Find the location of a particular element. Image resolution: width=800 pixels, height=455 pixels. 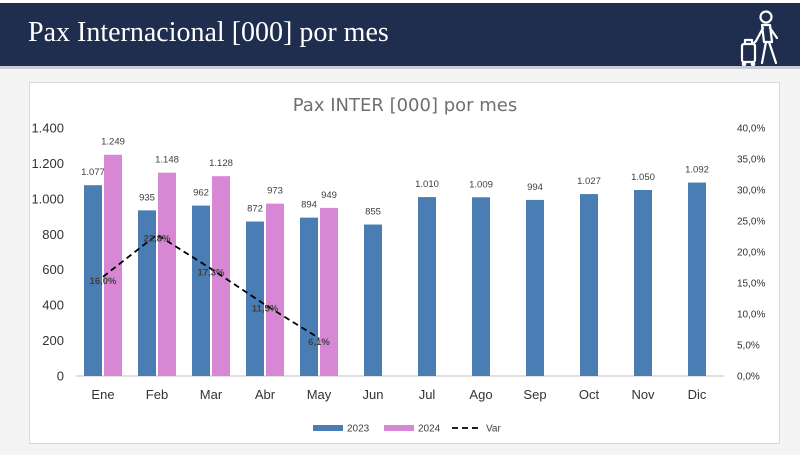

data-label-2023: 1.092 is located at coordinates (697, 170).